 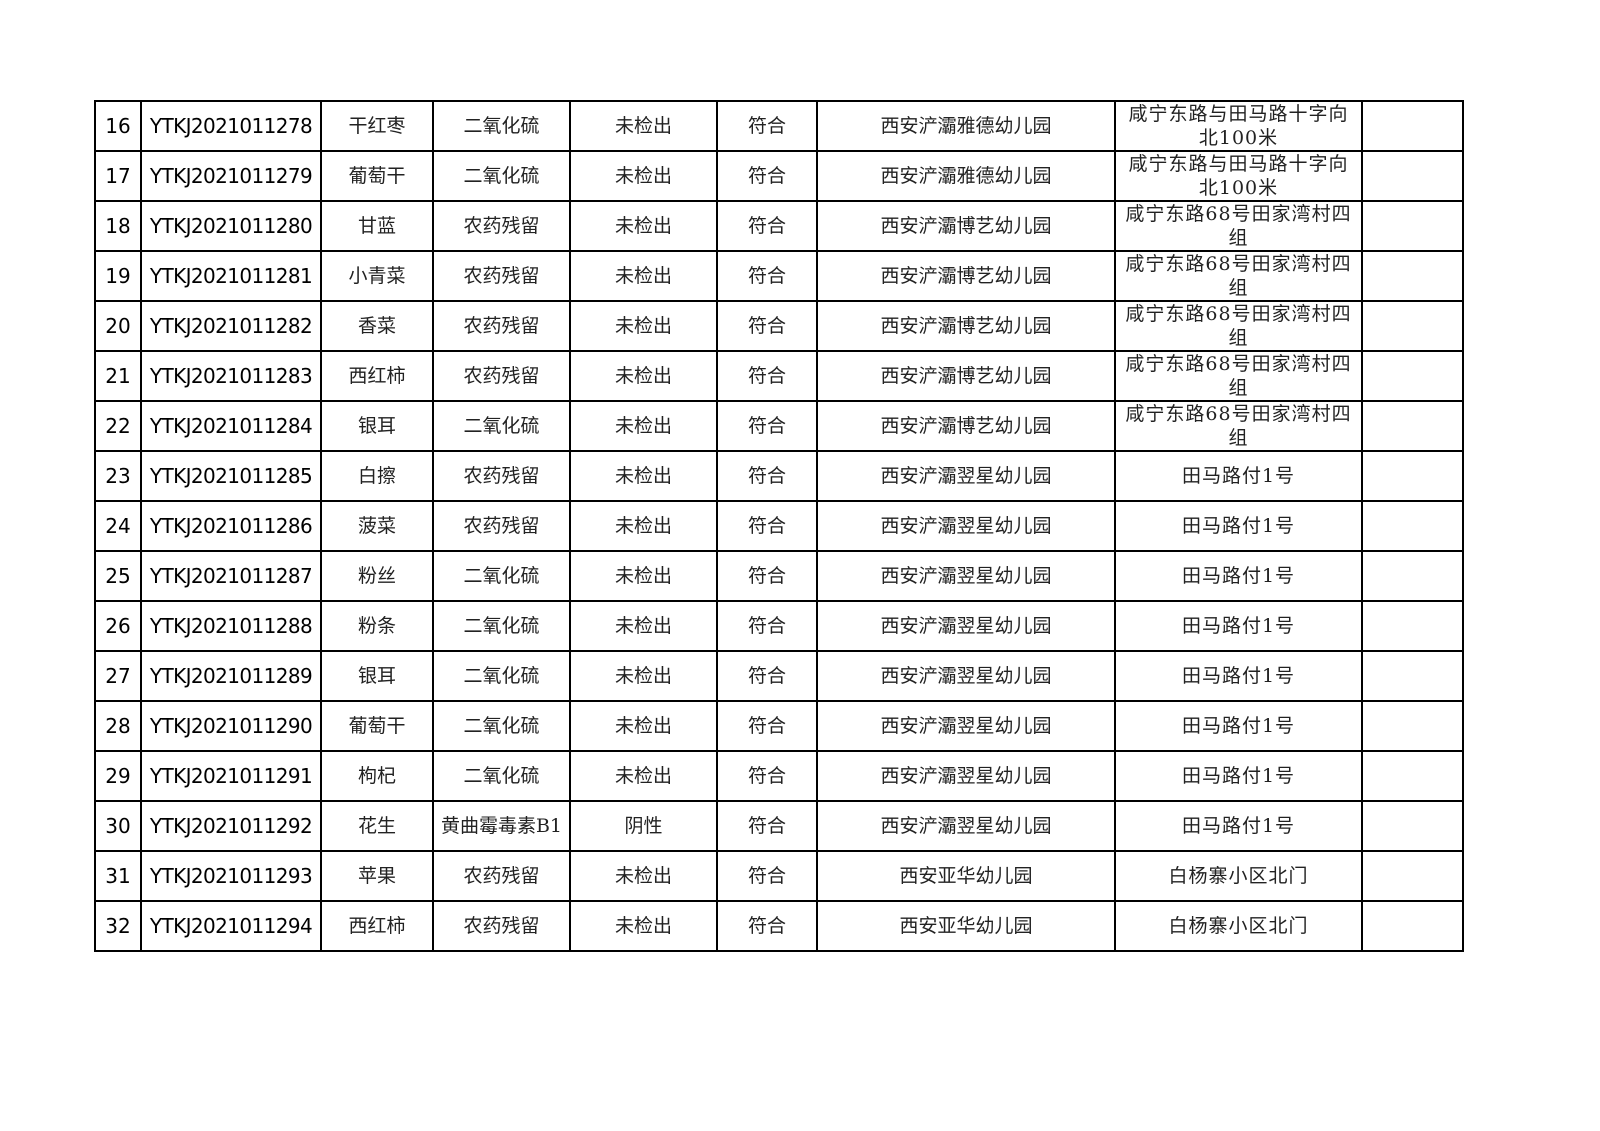 I want to click on unit-address-cell: 田马路付1号, so click(x=1238, y=526).